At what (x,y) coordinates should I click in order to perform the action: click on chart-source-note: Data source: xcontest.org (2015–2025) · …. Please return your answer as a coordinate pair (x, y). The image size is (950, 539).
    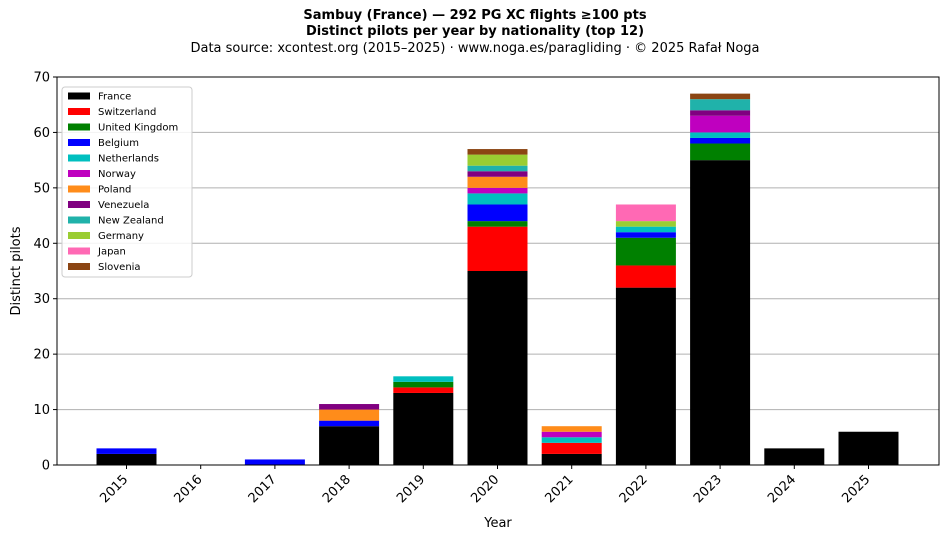
    Looking at the image, I should click on (475, 48).